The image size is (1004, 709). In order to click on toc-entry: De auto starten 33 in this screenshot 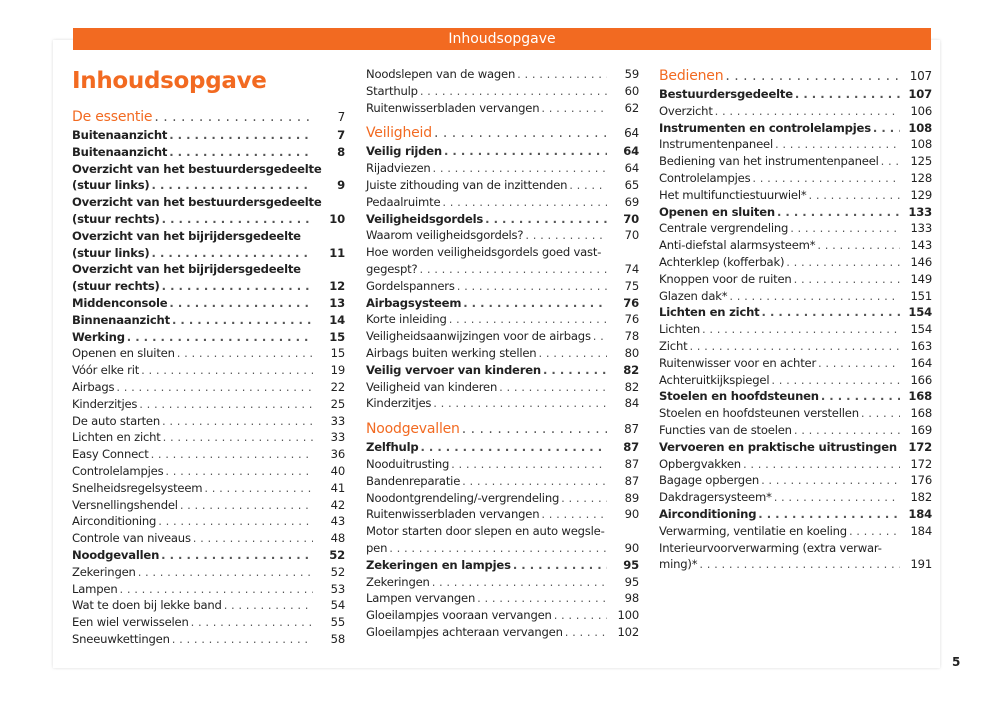, I will do `click(208, 421)`.